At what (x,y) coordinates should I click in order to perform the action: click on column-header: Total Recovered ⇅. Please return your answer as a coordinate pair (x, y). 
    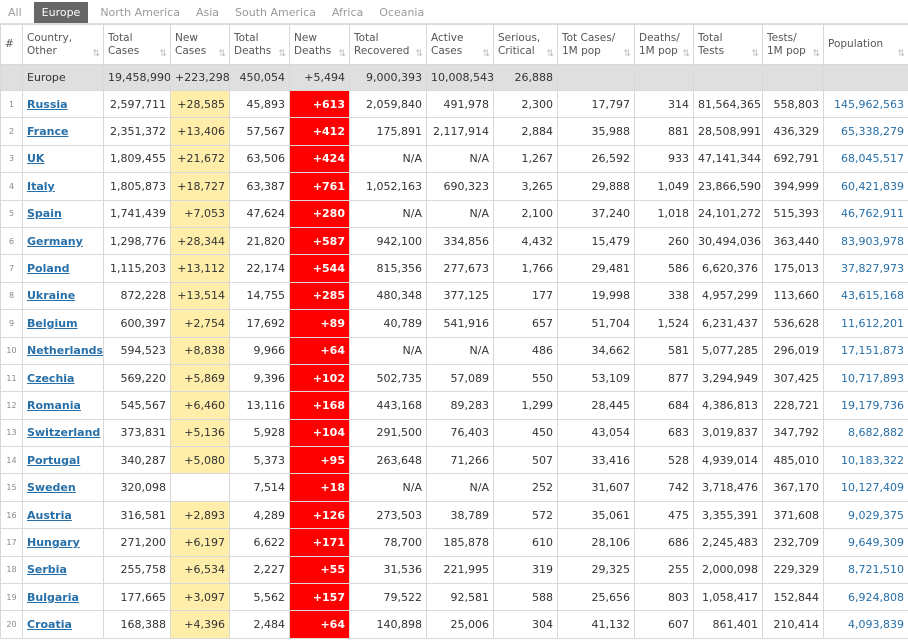
    Looking at the image, I should click on (388, 44).